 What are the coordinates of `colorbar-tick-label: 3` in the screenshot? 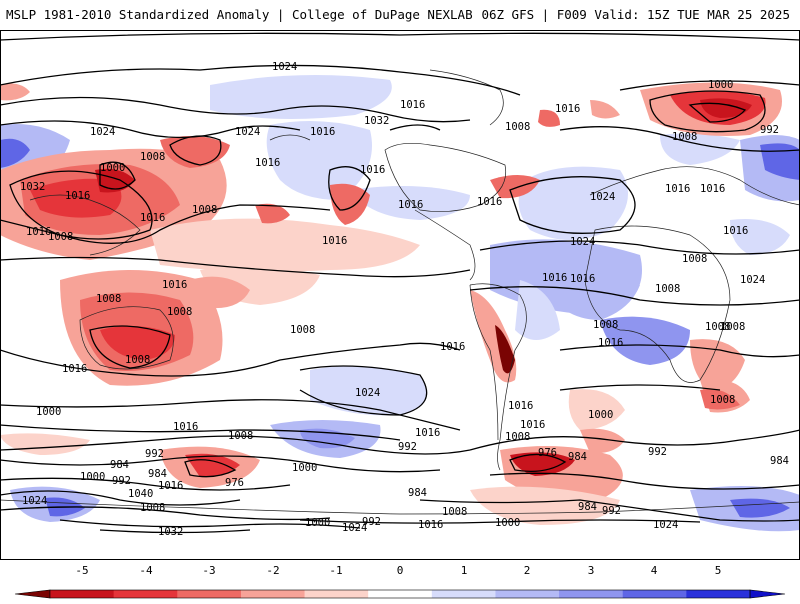 It's located at (591, 570).